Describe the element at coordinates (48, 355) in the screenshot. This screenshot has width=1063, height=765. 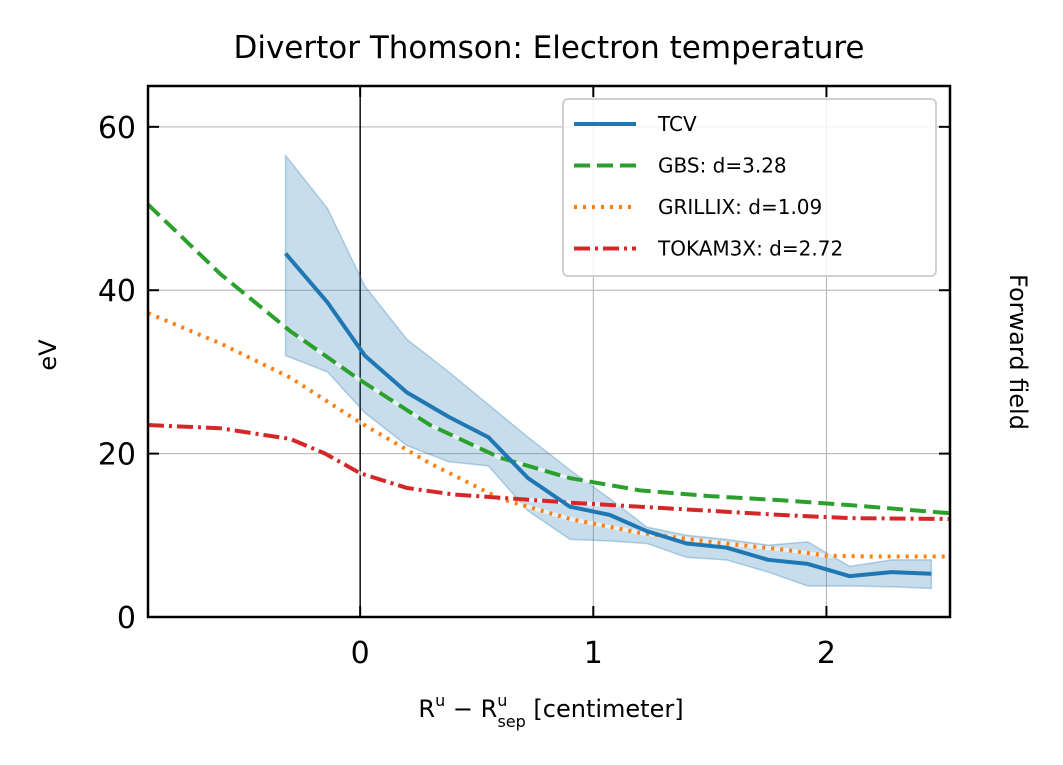
I see `y-axis-label: eV` at that location.